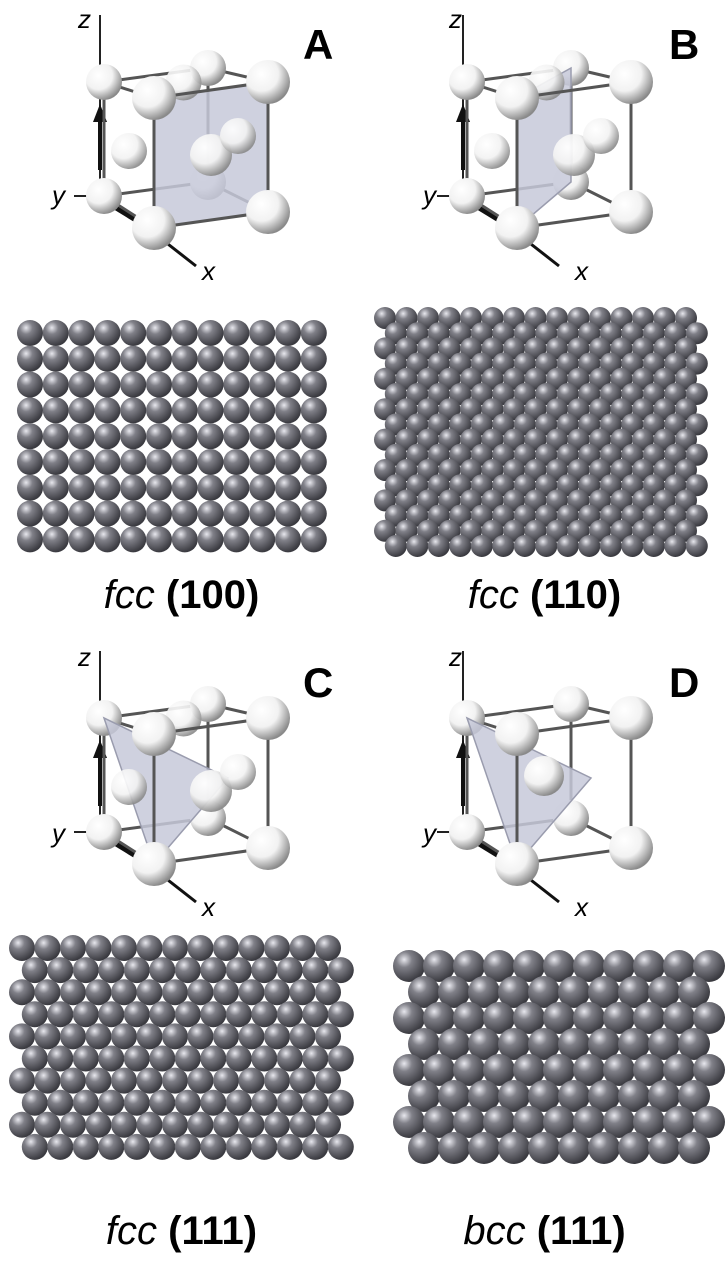 The image size is (726, 1271). What do you see at coordinates (213, 1231) in the screenshot?
I see `miller-index-c: (111)` at bounding box center [213, 1231].